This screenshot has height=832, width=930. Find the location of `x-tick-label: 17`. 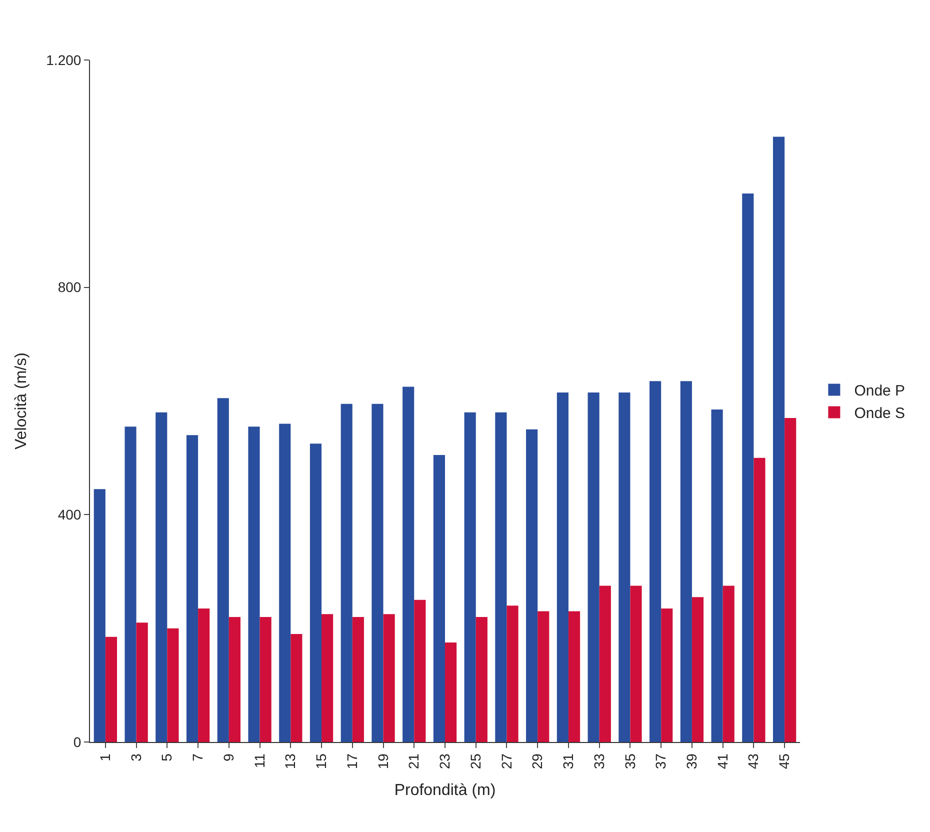

x-tick-label: 17 is located at coordinates (352, 761).